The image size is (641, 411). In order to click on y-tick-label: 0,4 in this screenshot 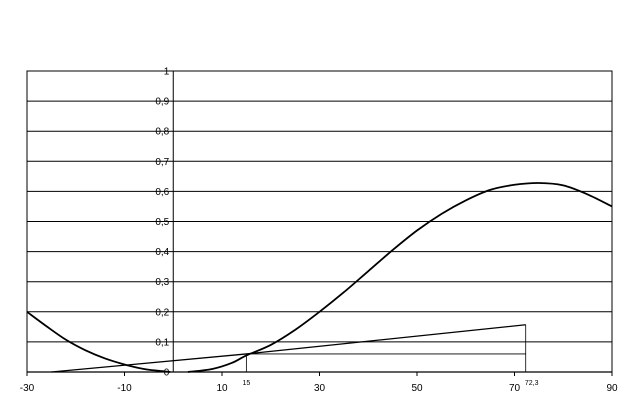, I will do `click(162, 252)`.